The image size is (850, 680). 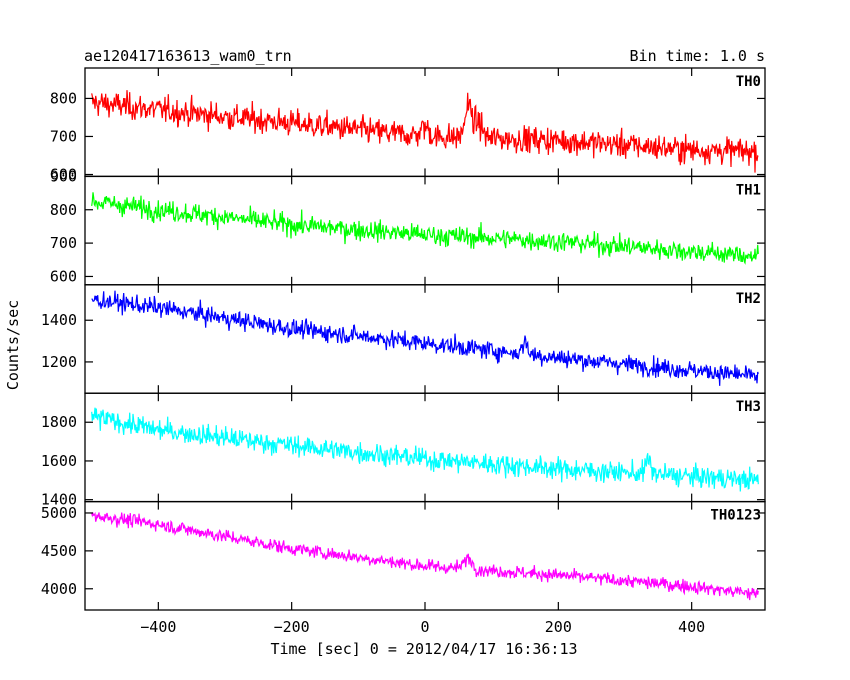 I want to click on panel-th3: 1400 1600 1800 TH3, so click(x=403, y=450).